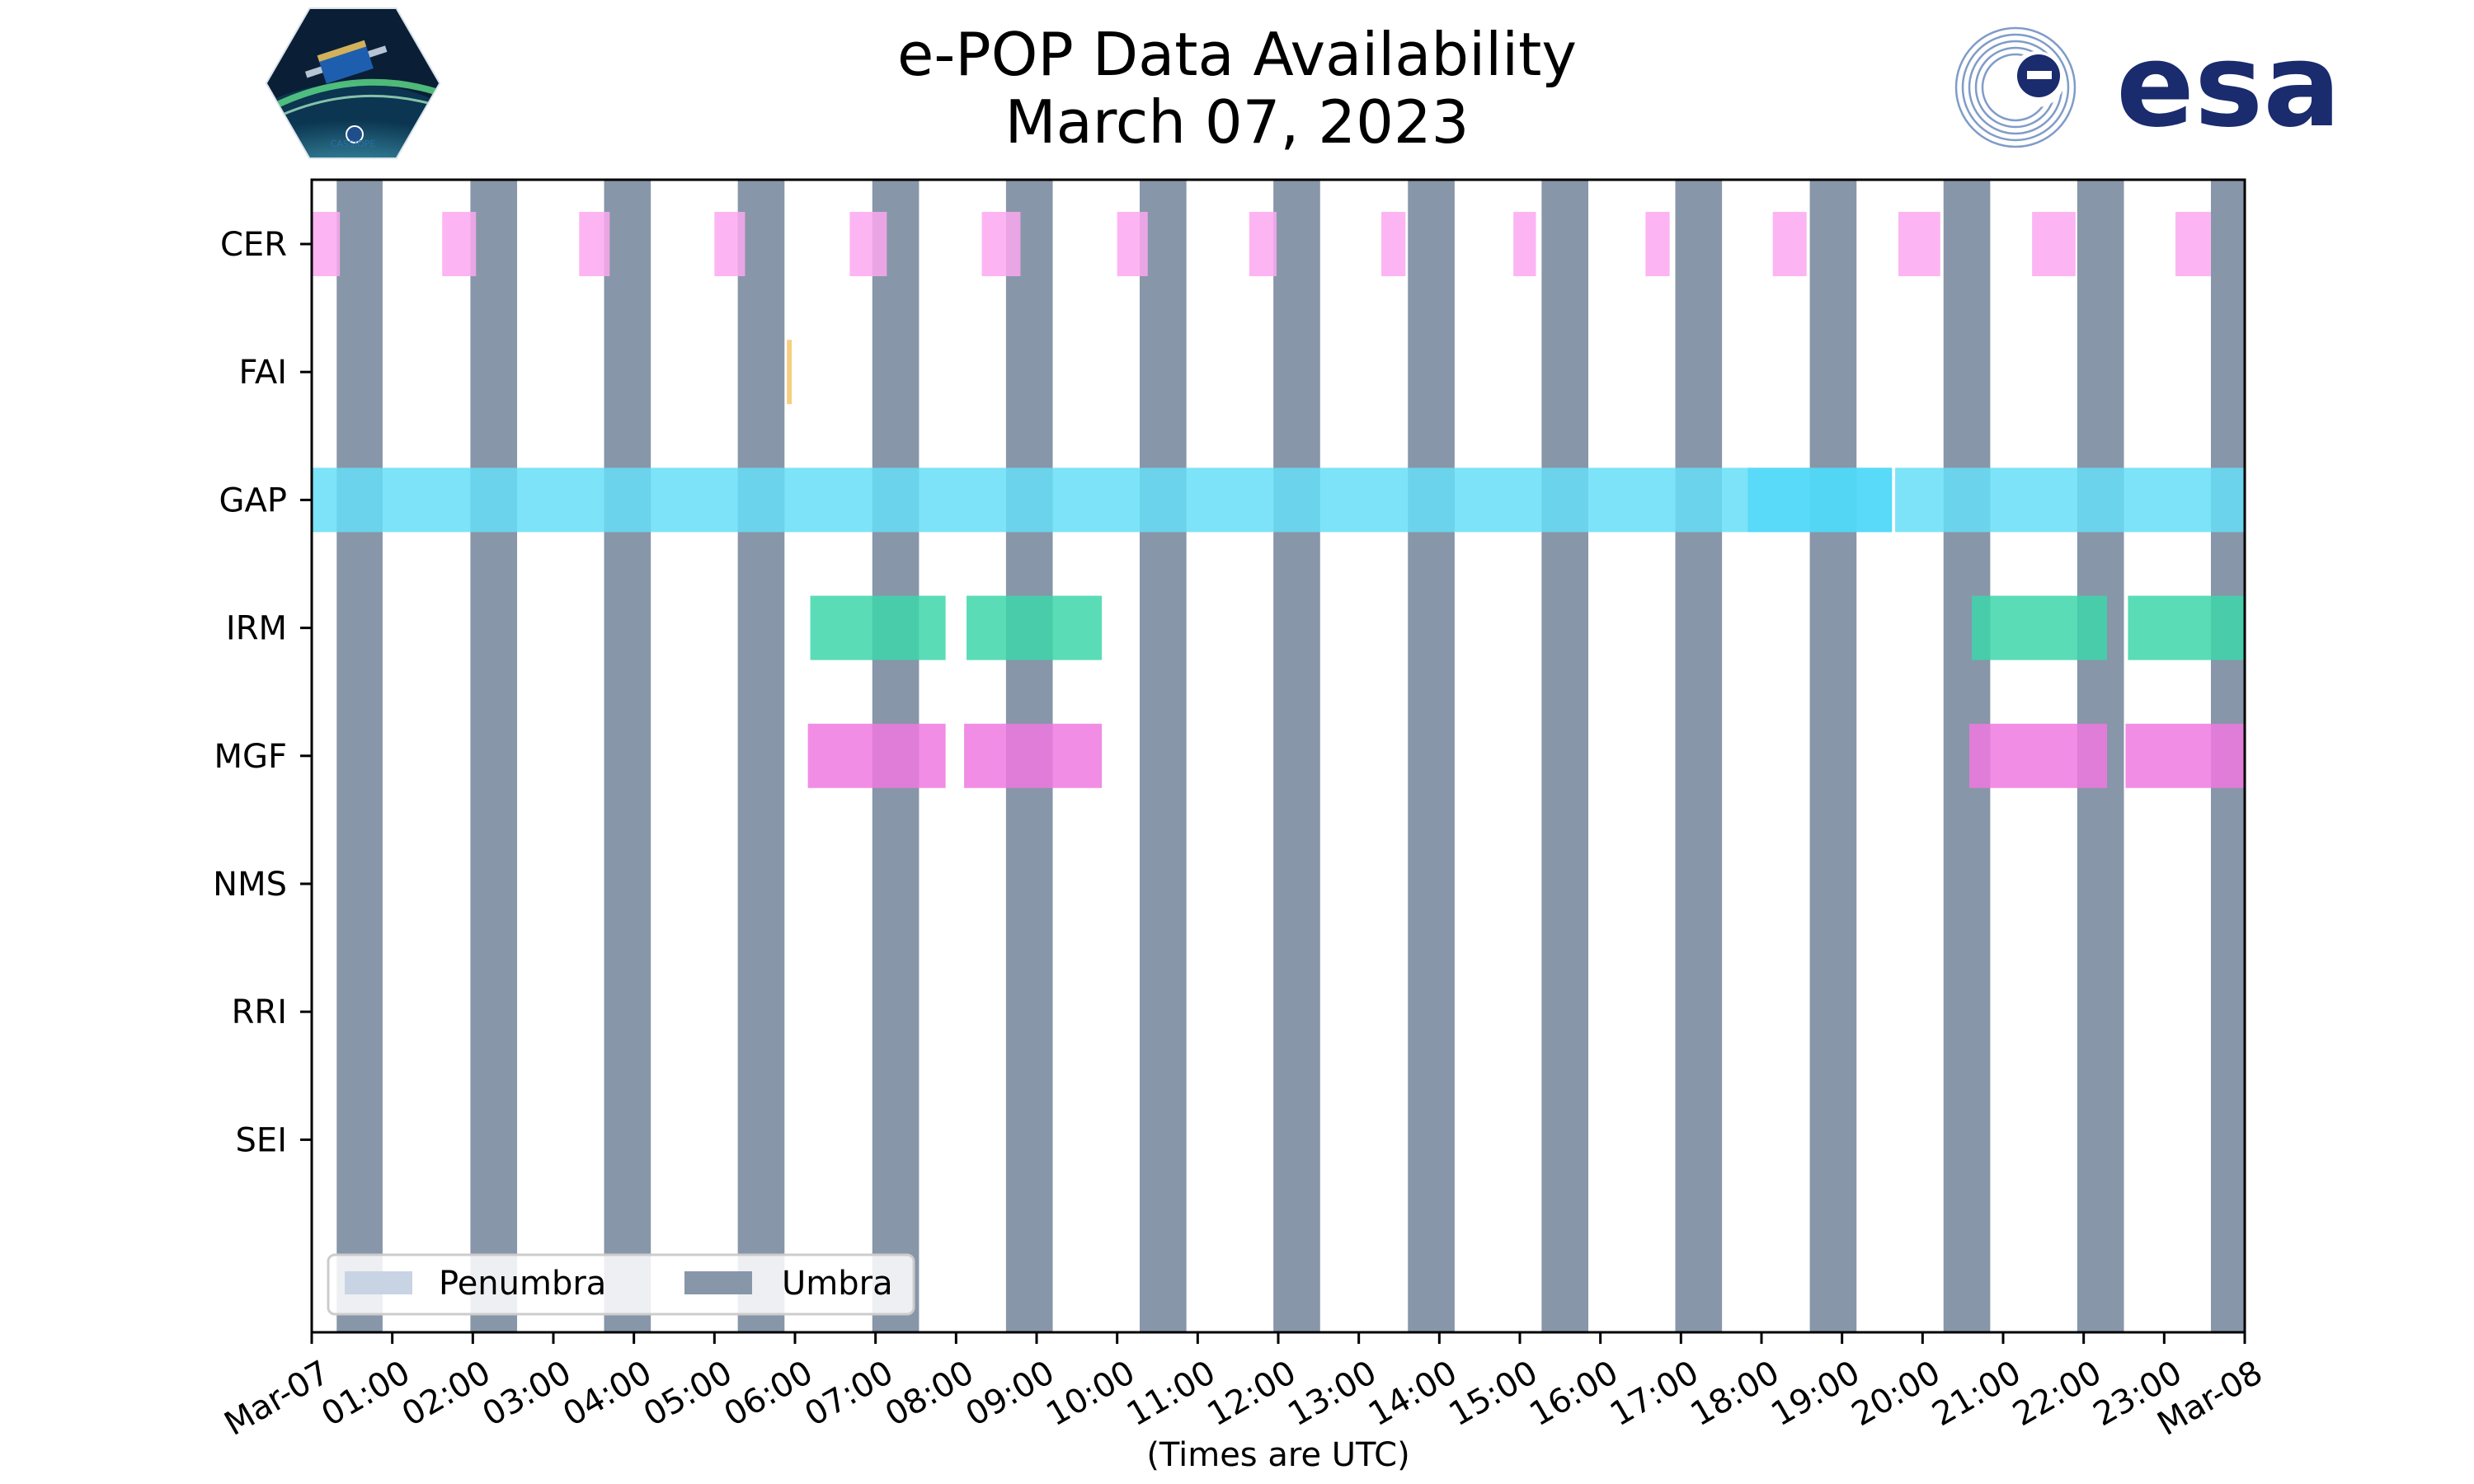 This screenshot has height=1484, width=2474. Describe the element at coordinates (607, 1394) in the screenshot. I see `x-tick-label: 04:00` at that location.